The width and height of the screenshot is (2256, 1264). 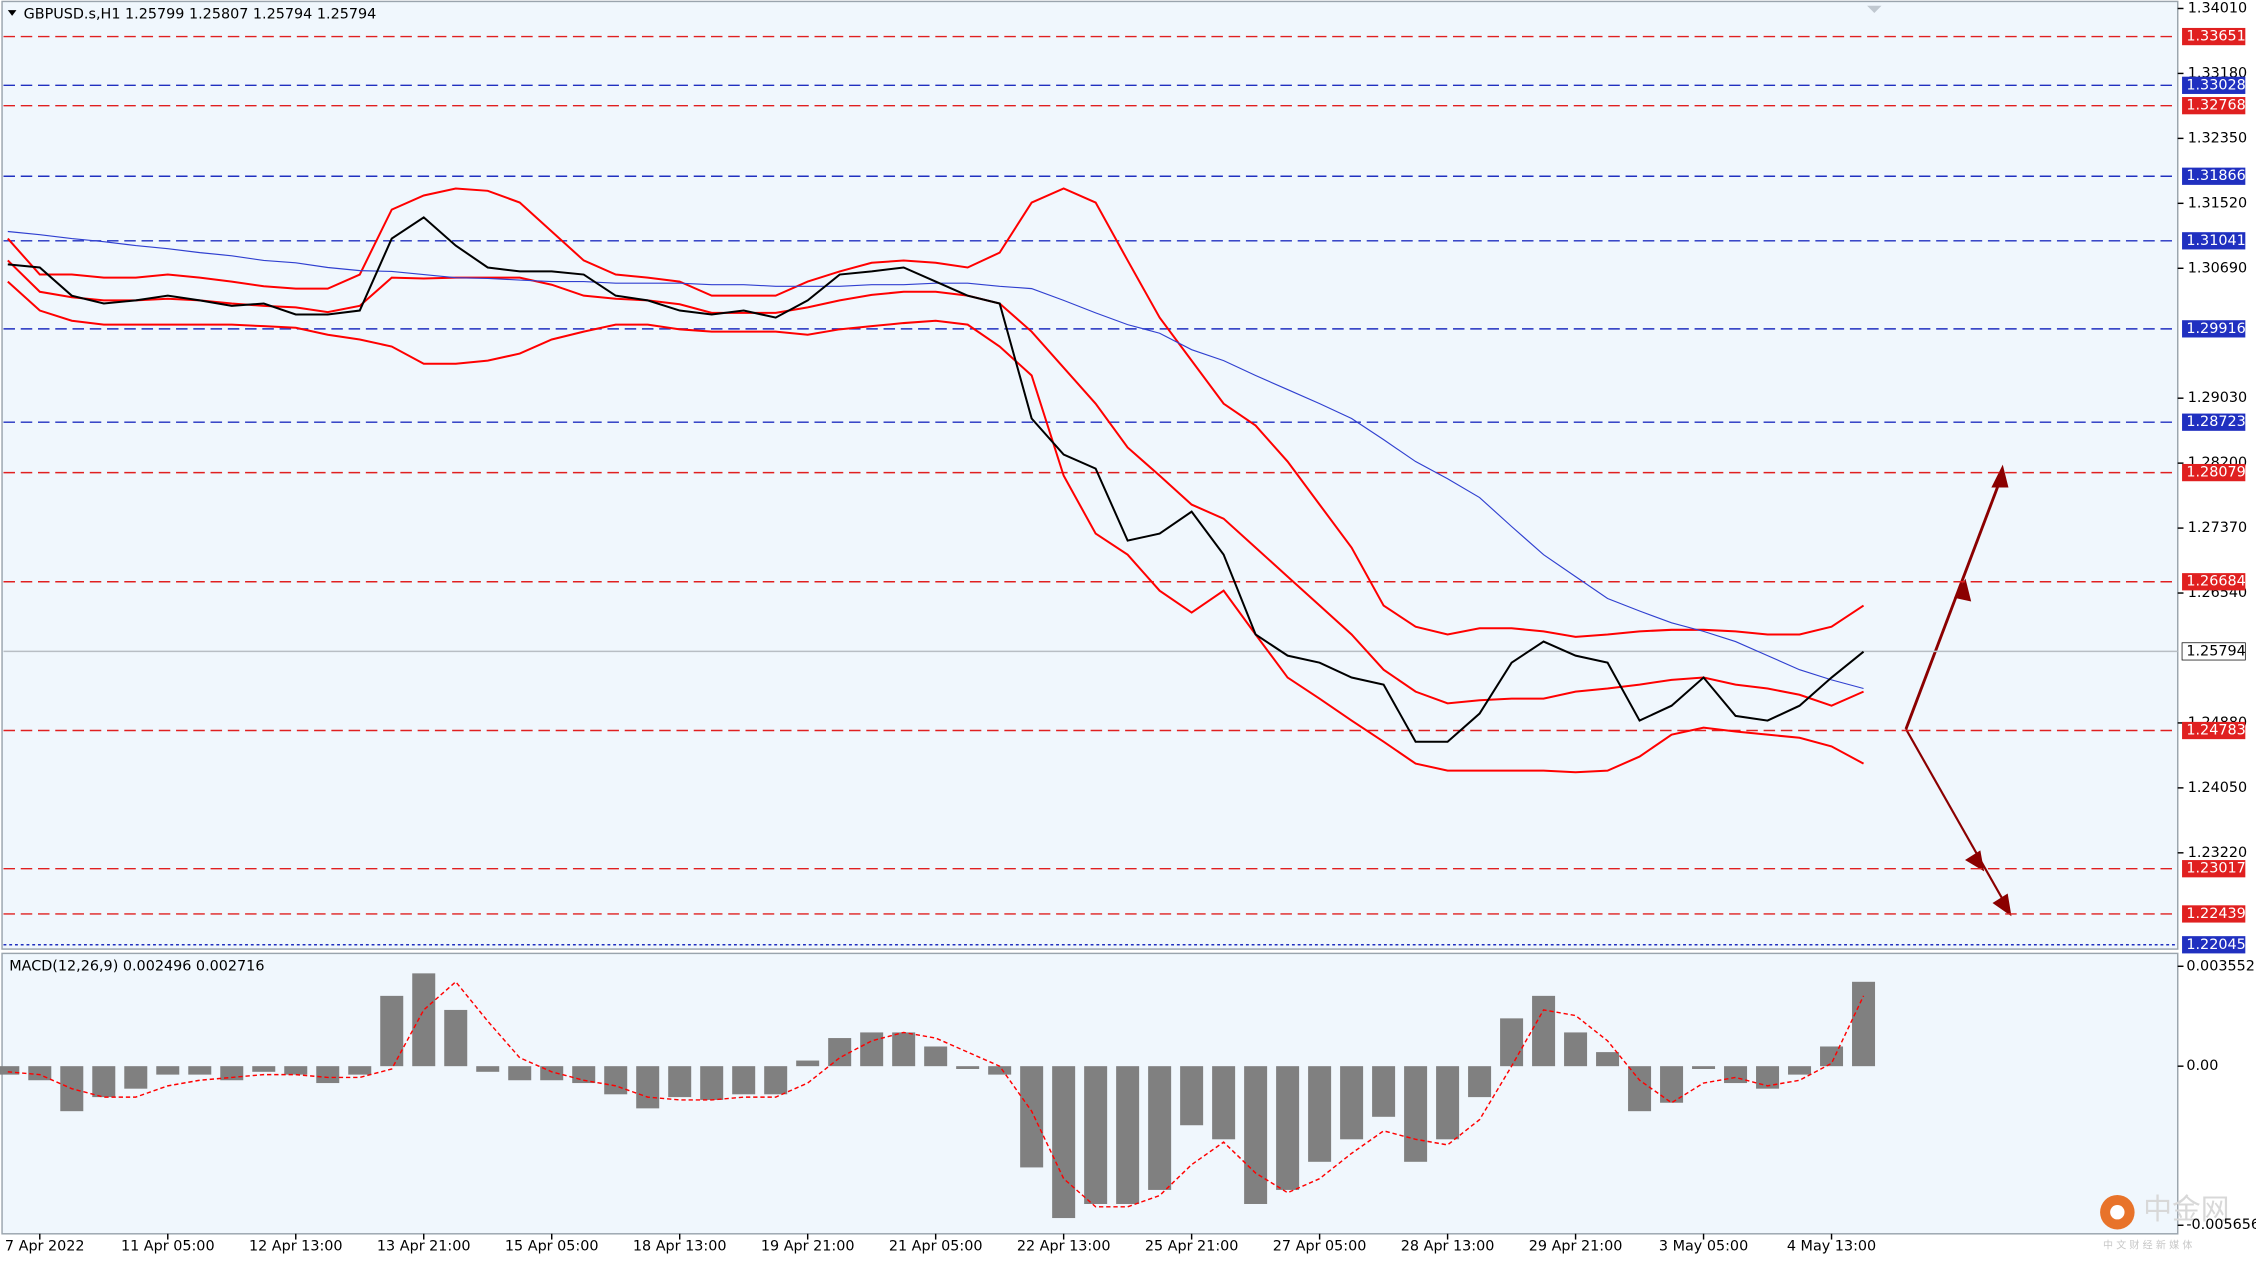 What do you see at coordinates (168, 1247) in the screenshot?
I see `x-tick-label: 11 Apr 05:00` at bounding box center [168, 1247].